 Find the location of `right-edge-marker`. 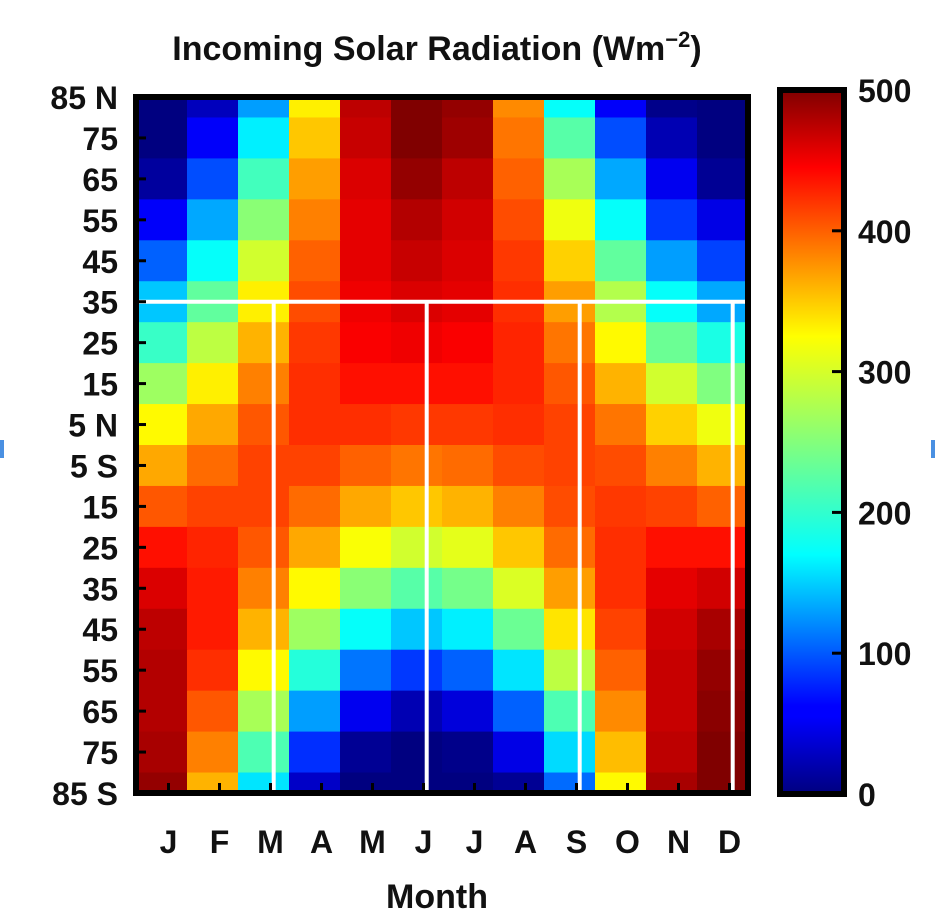

right-edge-marker is located at coordinates (933, 449).